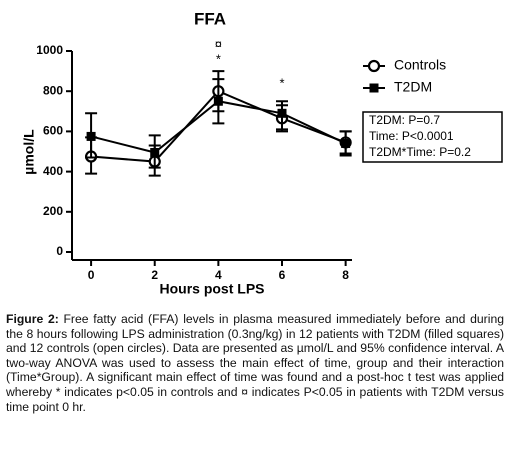  I want to click on legend-label: T2DM, so click(413, 87).